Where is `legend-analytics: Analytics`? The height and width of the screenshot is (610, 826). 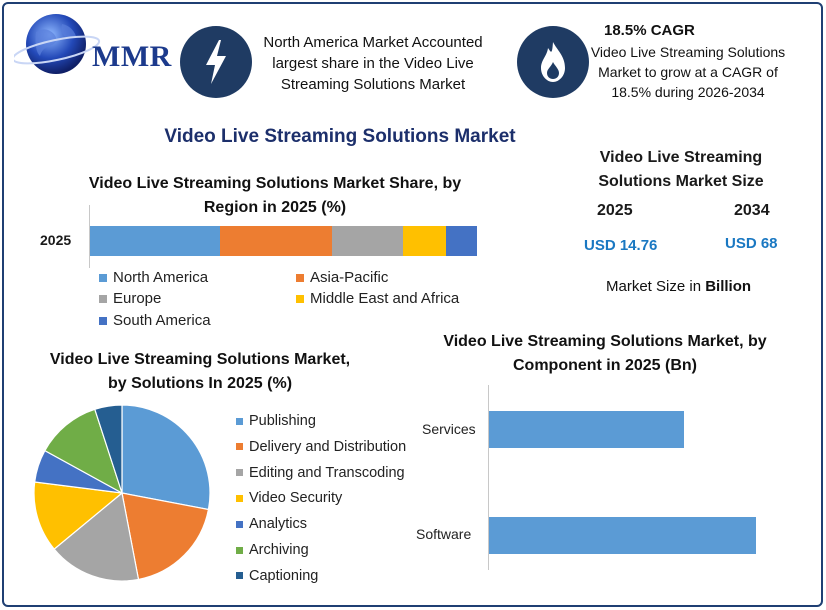
legend-analytics: Analytics is located at coordinates (271, 524).